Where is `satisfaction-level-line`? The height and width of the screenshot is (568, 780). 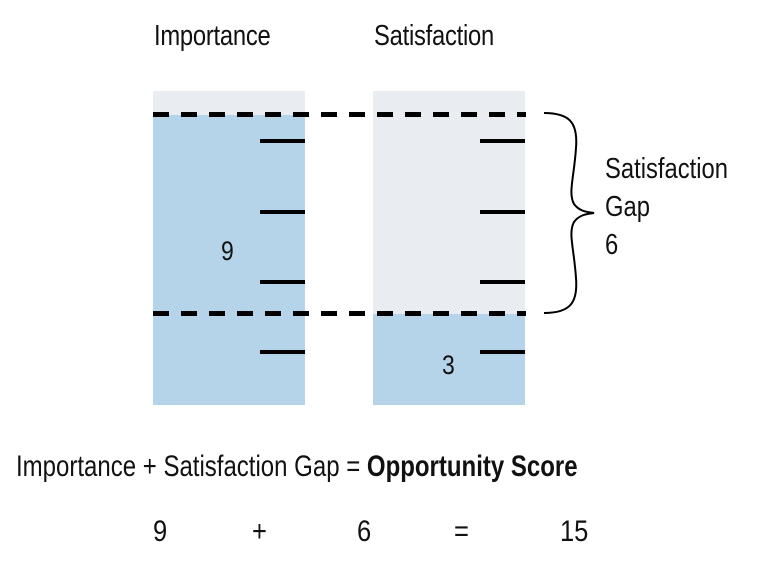 satisfaction-level-line is located at coordinates (339, 313).